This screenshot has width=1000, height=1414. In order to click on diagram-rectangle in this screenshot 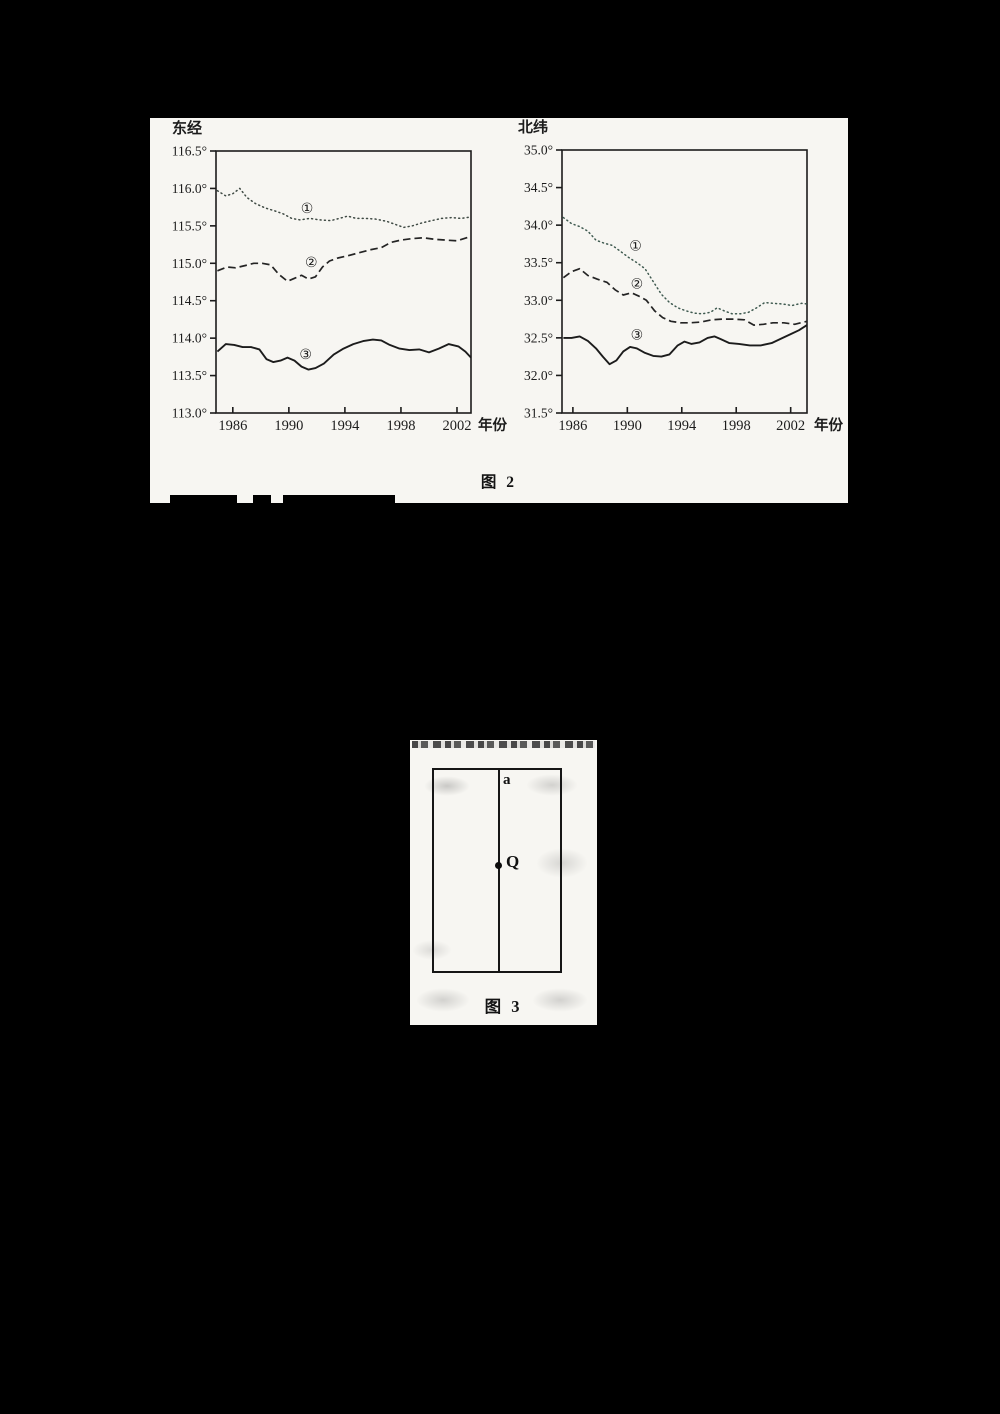, I will do `click(497, 870)`.